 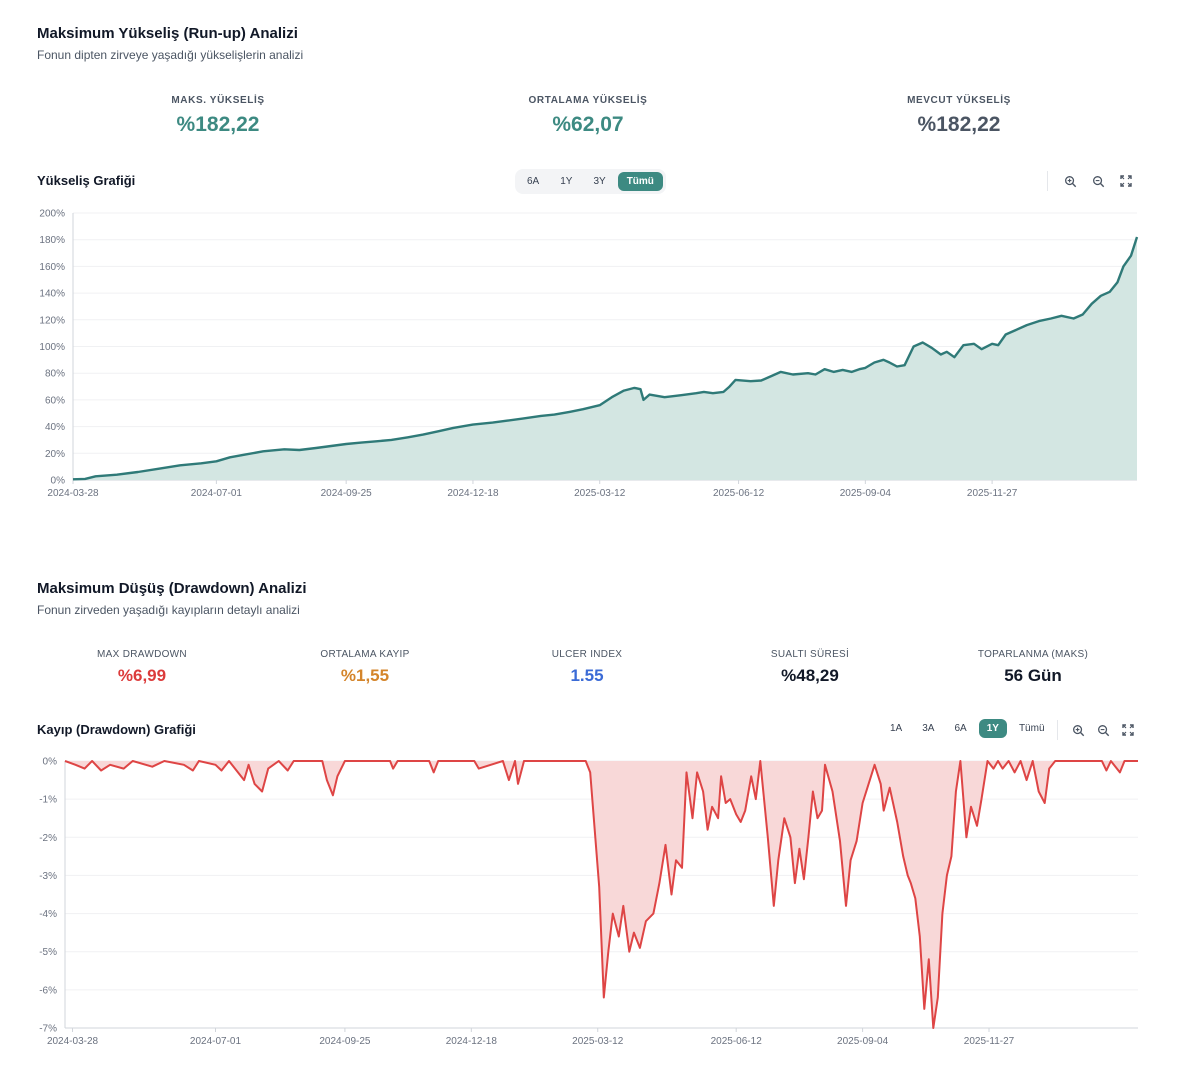 What do you see at coordinates (599, 181) in the screenshot?
I see `range-3y-button: 3Y` at bounding box center [599, 181].